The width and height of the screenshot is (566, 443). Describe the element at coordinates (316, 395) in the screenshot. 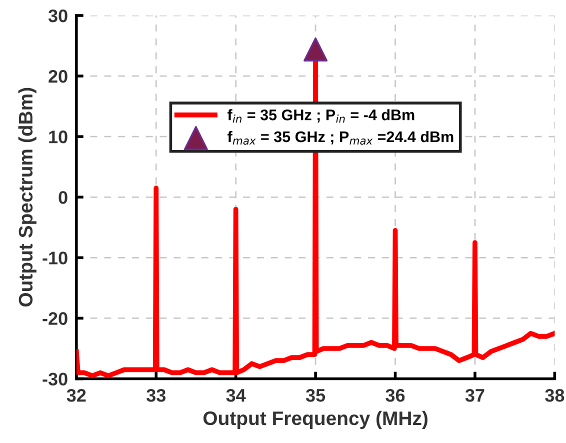

I see `x-tick-label: 35` at that location.